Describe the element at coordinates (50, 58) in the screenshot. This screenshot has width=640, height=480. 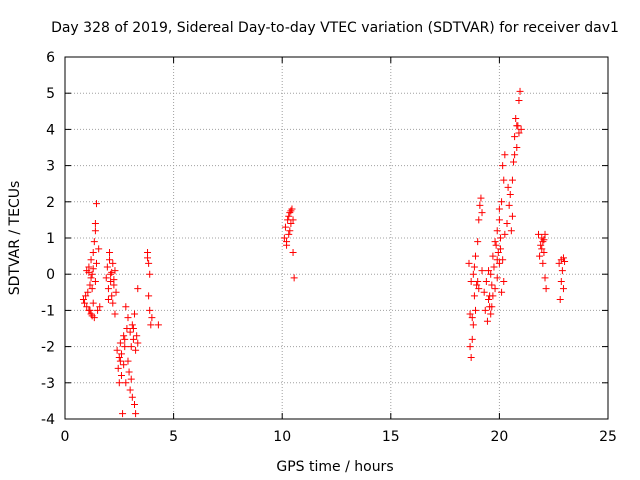
I see `y-tick-label: 6` at that location.